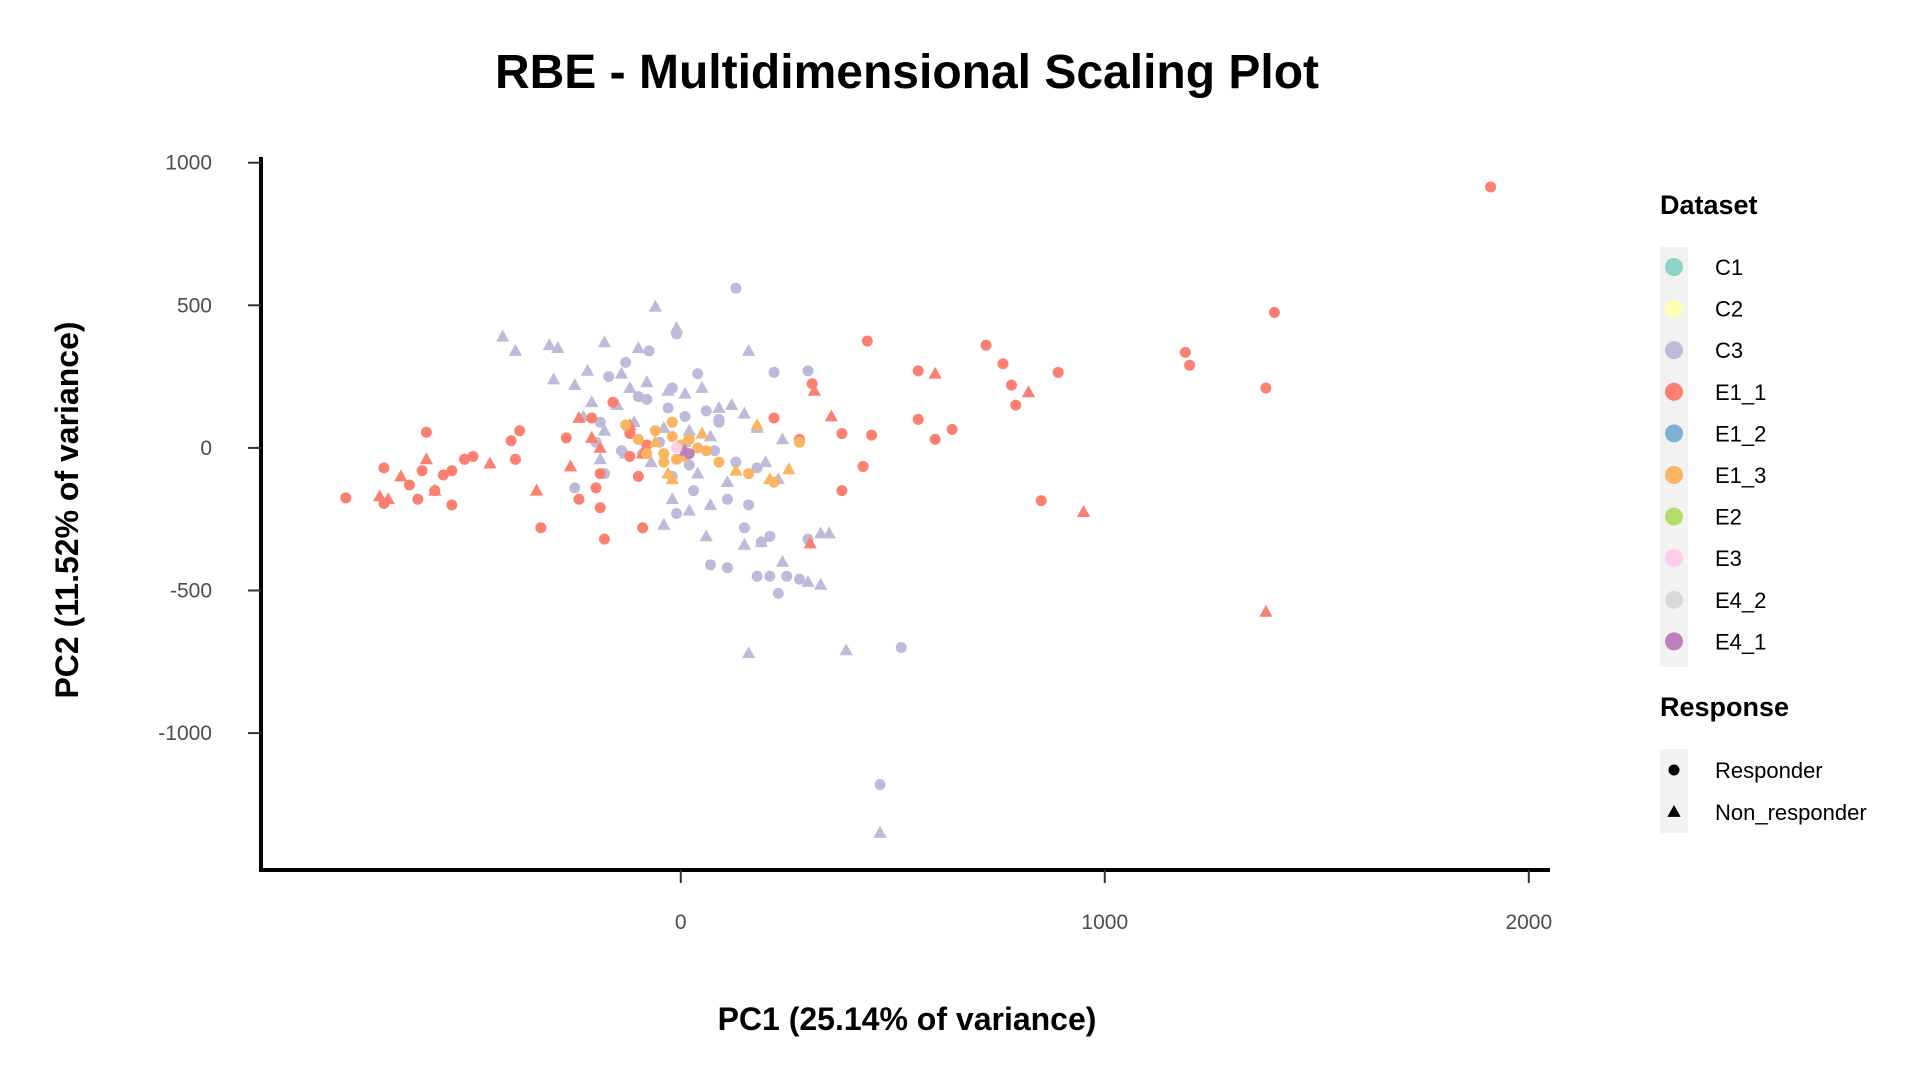  Describe the element at coordinates (1740, 600) in the screenshot. I see `legend-dataset-label: E4_2` at that location.